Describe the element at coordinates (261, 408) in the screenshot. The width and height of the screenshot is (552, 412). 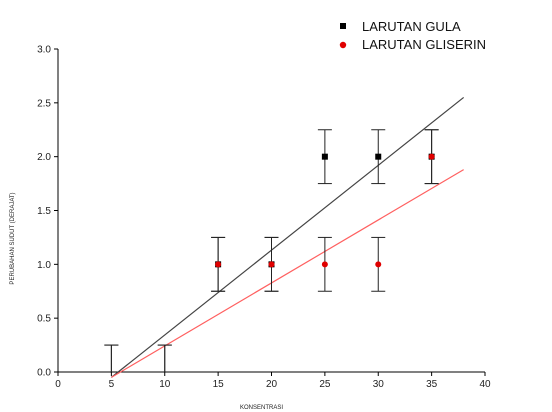
I see `x-axis-title: KONSENTRASI` at that location.